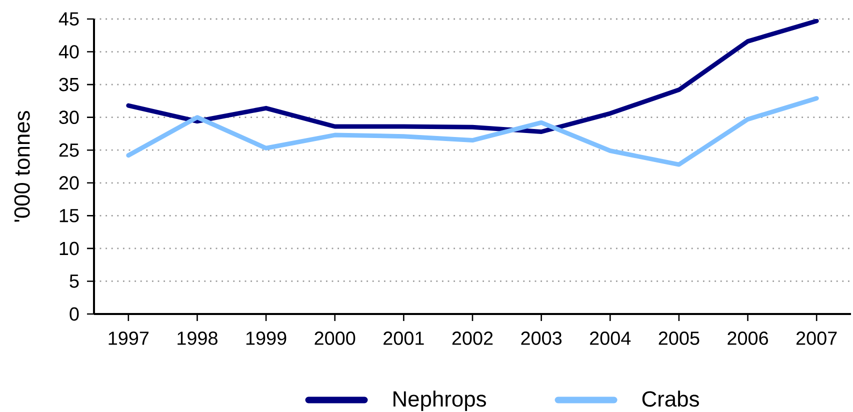 The width and height of the screenshot is (853, 412). Describe the element at coordinates (679, 338) in the screenshot. I see `x-tick-label: 2005` at that location.